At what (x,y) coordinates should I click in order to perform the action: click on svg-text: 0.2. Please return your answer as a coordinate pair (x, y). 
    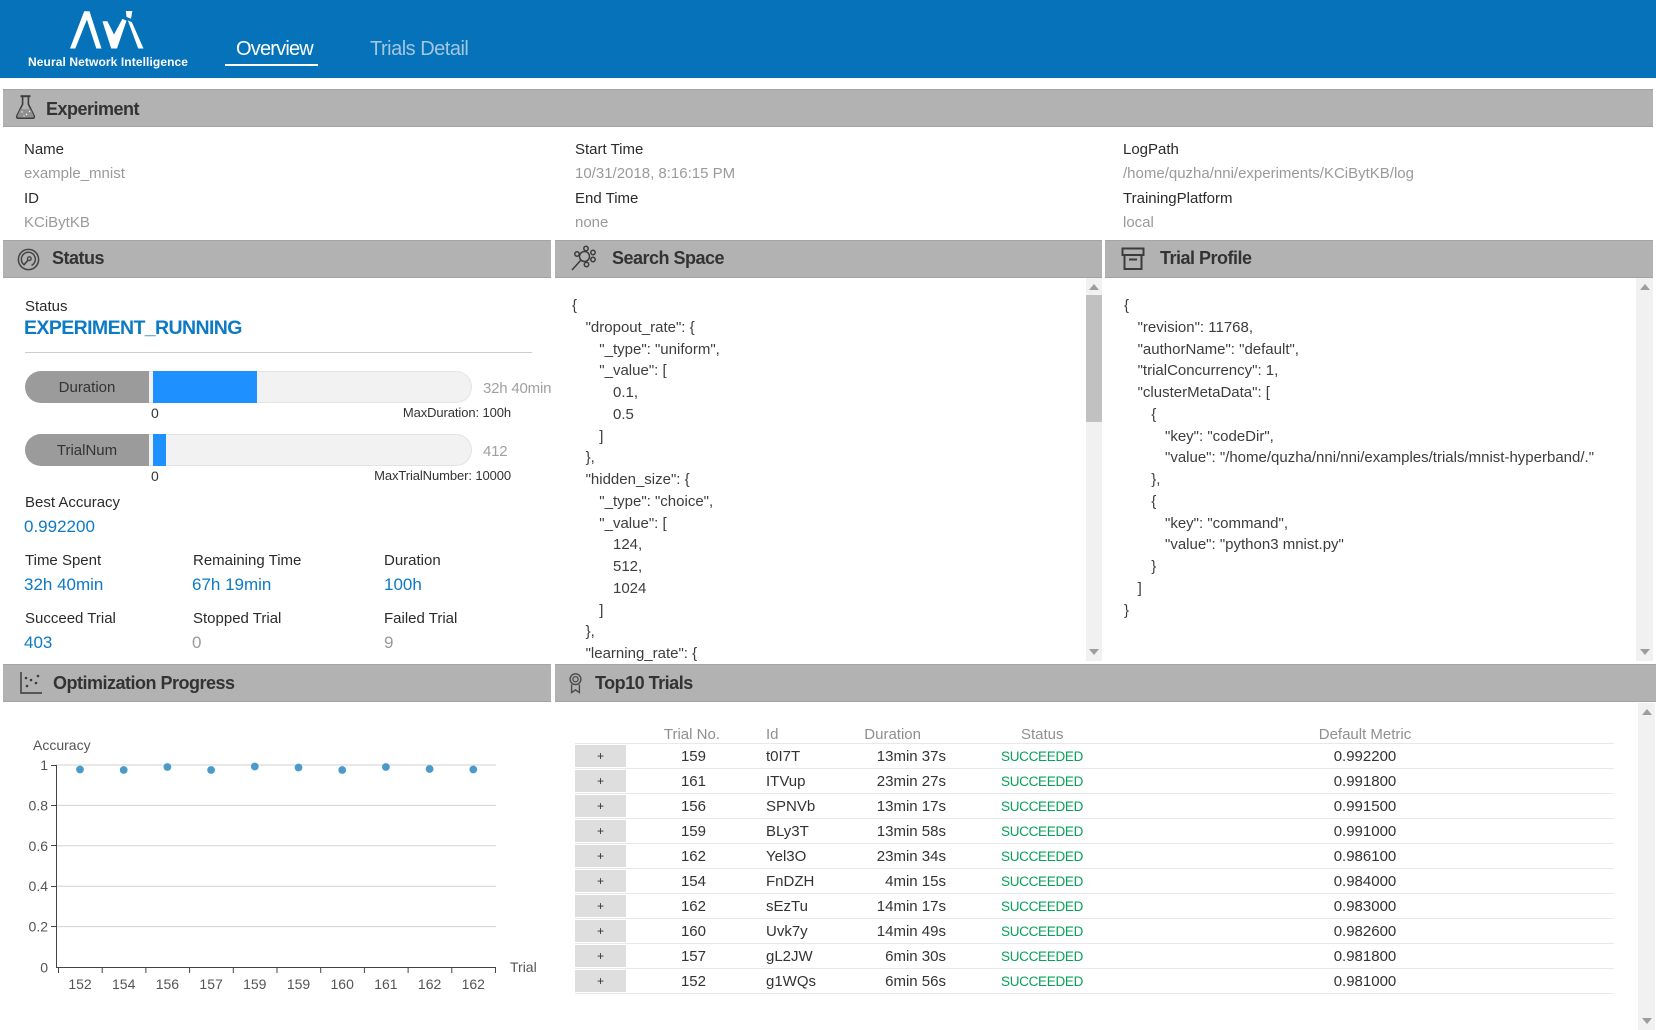
    Looking at the image, I should click on (39, 927).